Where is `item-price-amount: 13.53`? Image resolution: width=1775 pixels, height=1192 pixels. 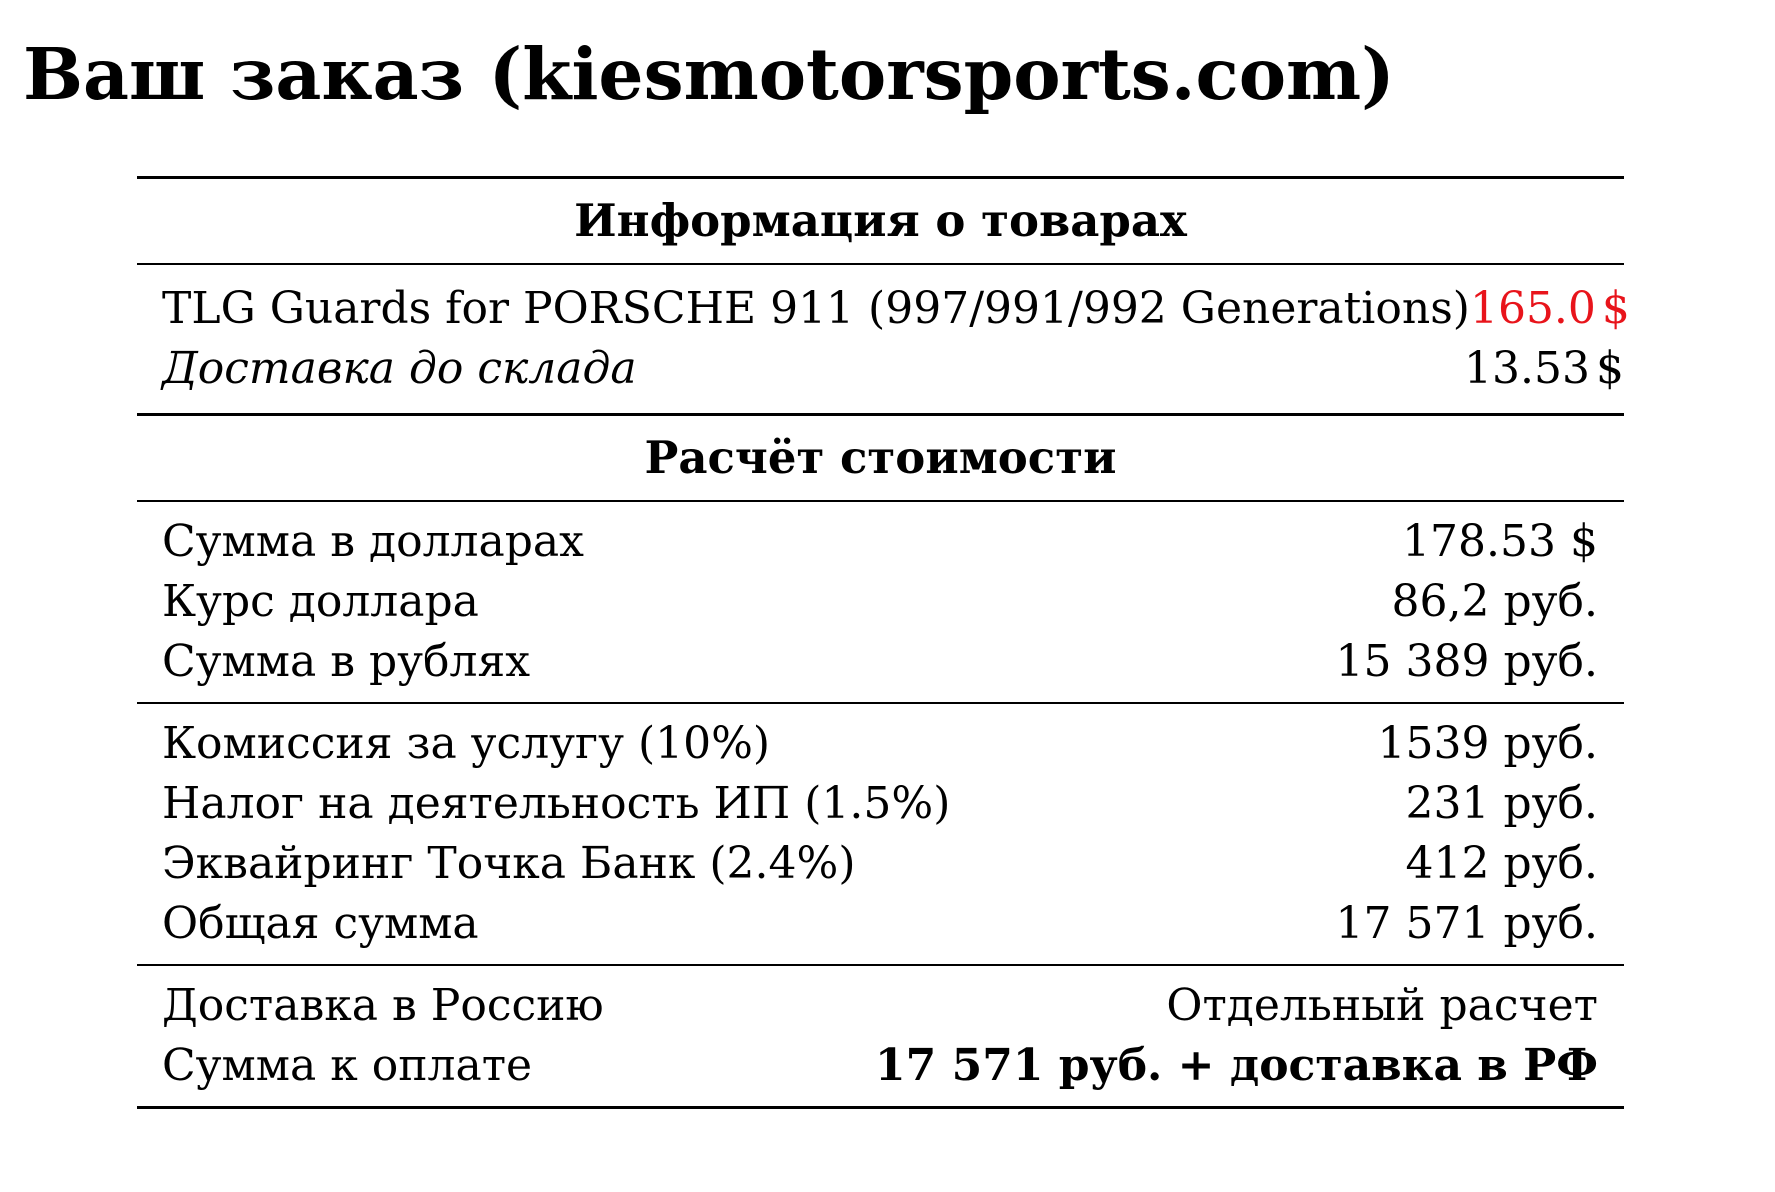 item-price-amount: 13.53 is located at coordinates (1527, 368).